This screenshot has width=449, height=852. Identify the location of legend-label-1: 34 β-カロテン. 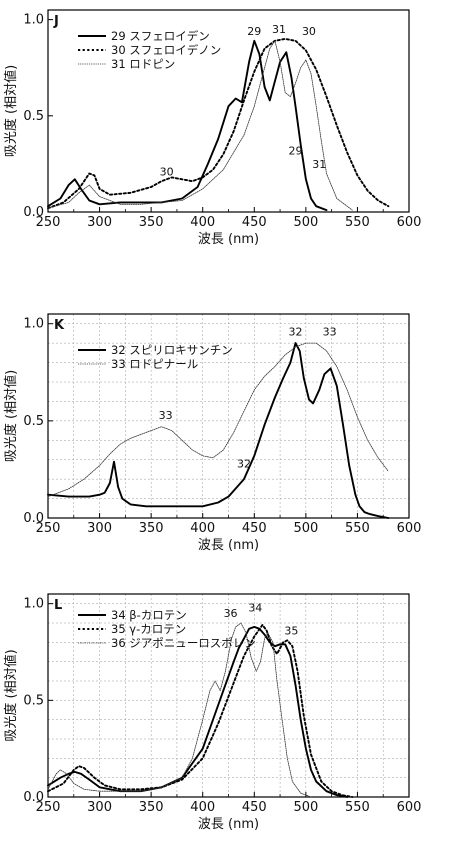
(149, 615).